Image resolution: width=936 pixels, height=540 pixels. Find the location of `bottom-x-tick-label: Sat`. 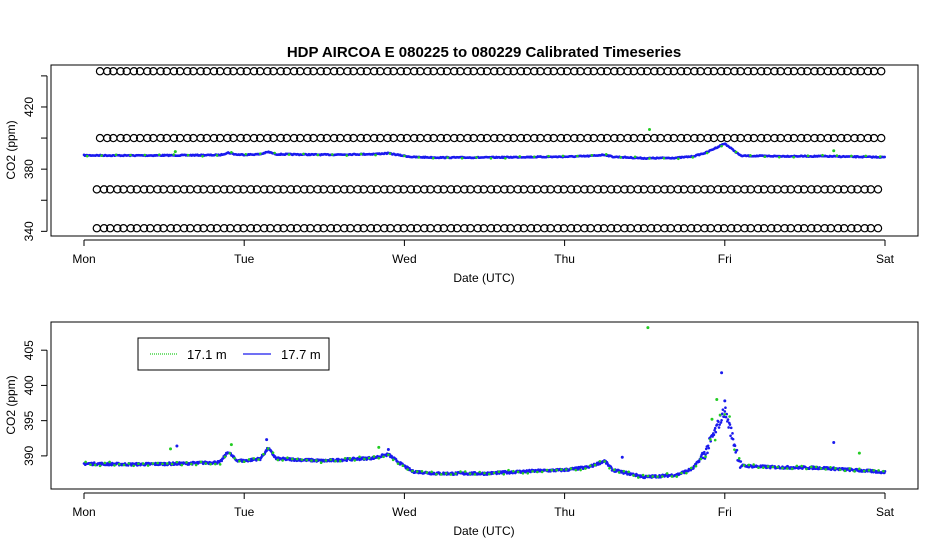

bottom-x-tick-label: Sat is located at coordinates (885, 512).